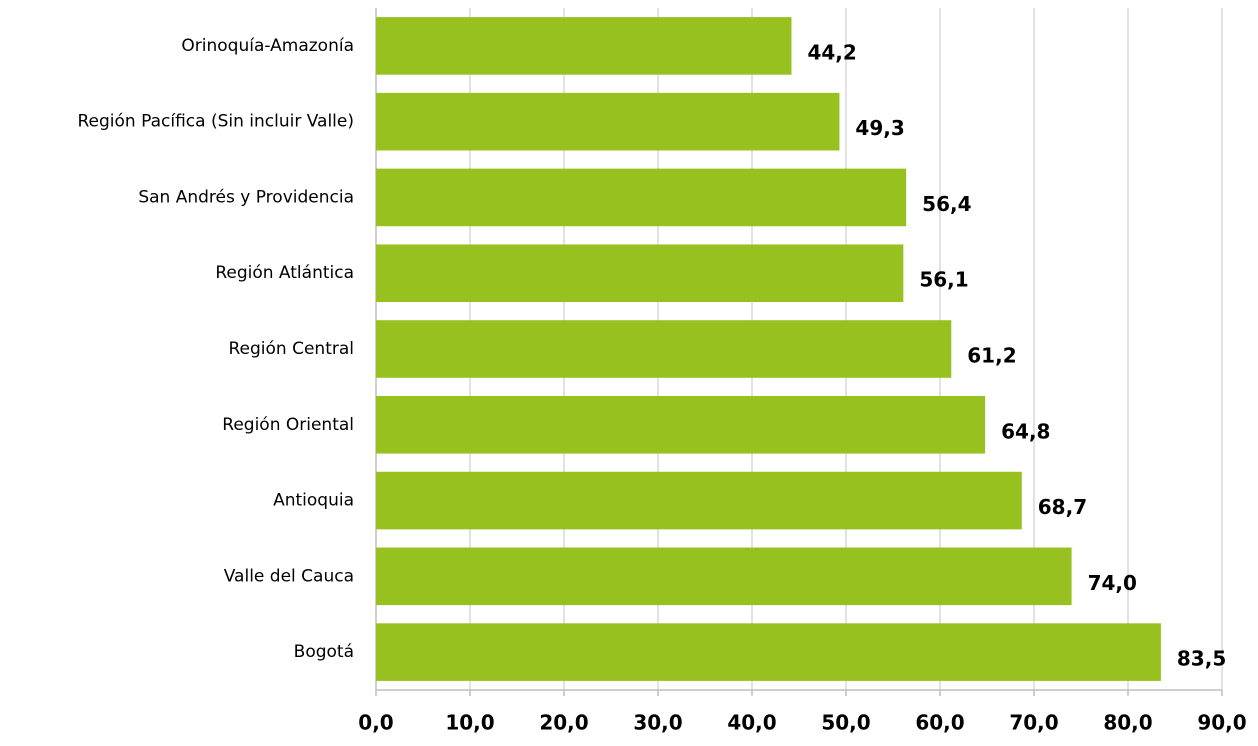 Image resolution: width=1258 pixels, height=746 pixels. Describe the element at coordinates (1033, 723) in the screenshot. I see `x-tick-label: 70,0` at that location.